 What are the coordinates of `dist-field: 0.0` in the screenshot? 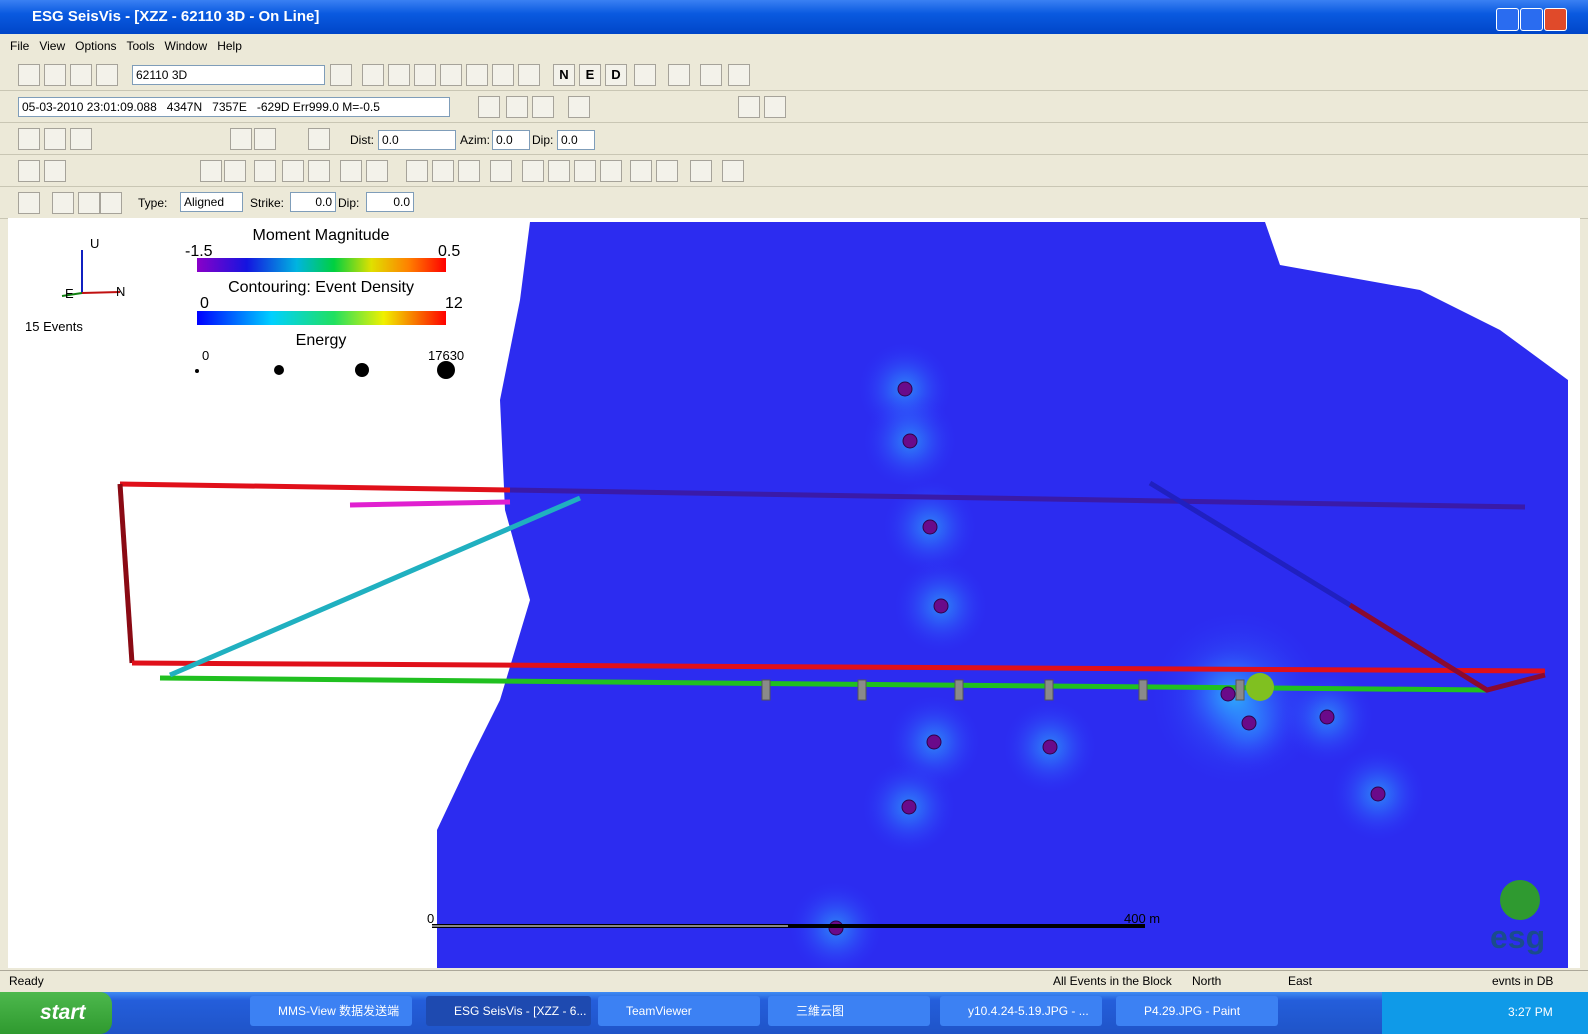 It's located at (417, 140).